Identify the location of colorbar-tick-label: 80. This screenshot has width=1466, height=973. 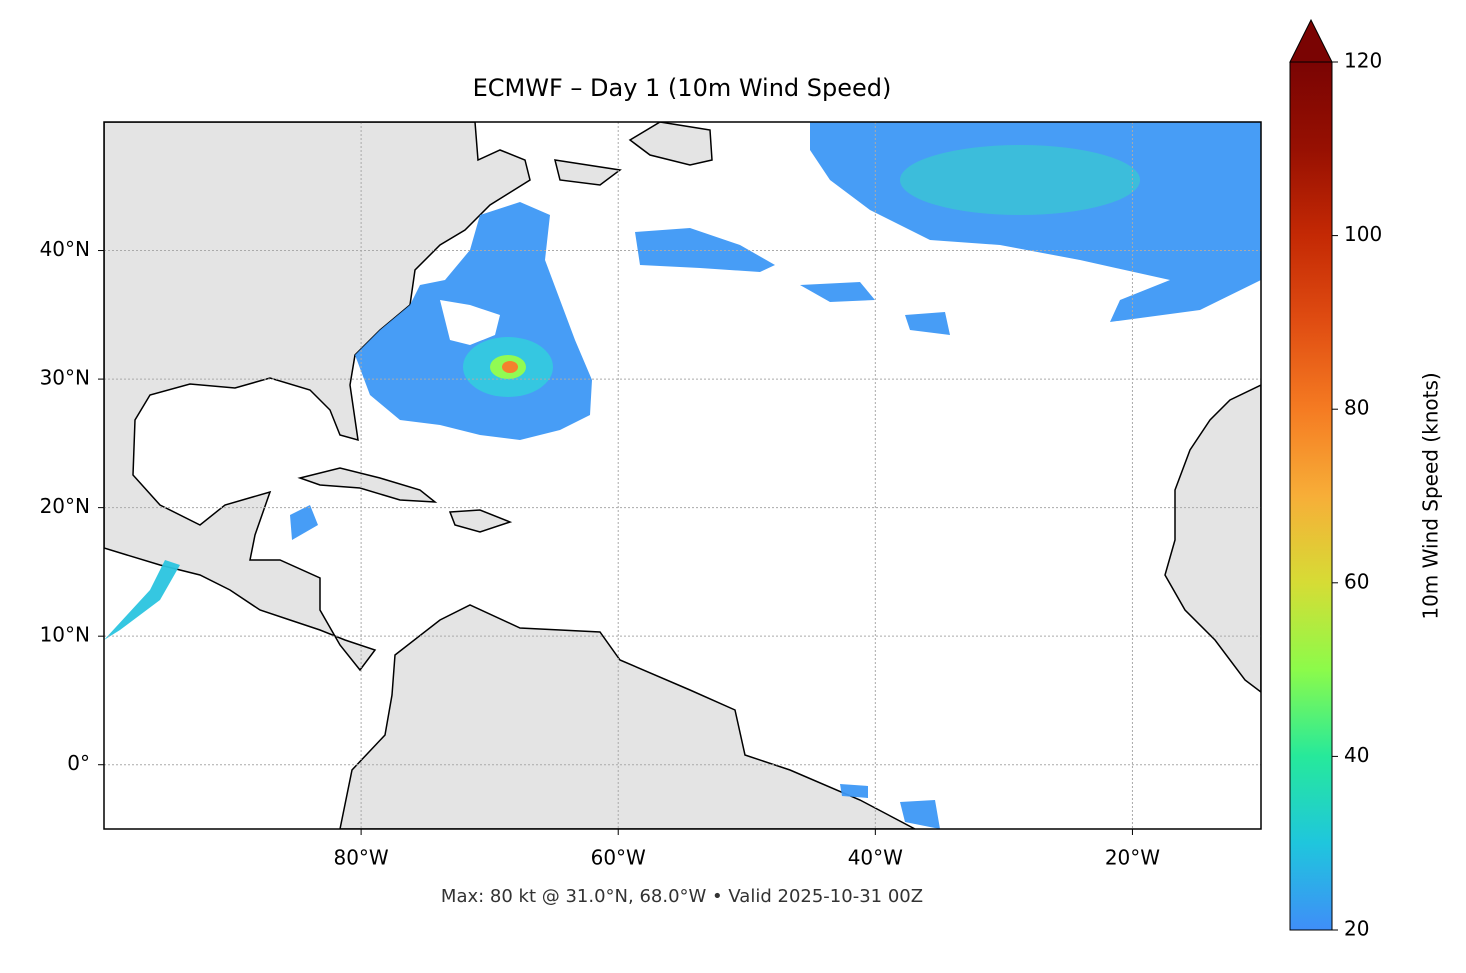
(1356, 408).